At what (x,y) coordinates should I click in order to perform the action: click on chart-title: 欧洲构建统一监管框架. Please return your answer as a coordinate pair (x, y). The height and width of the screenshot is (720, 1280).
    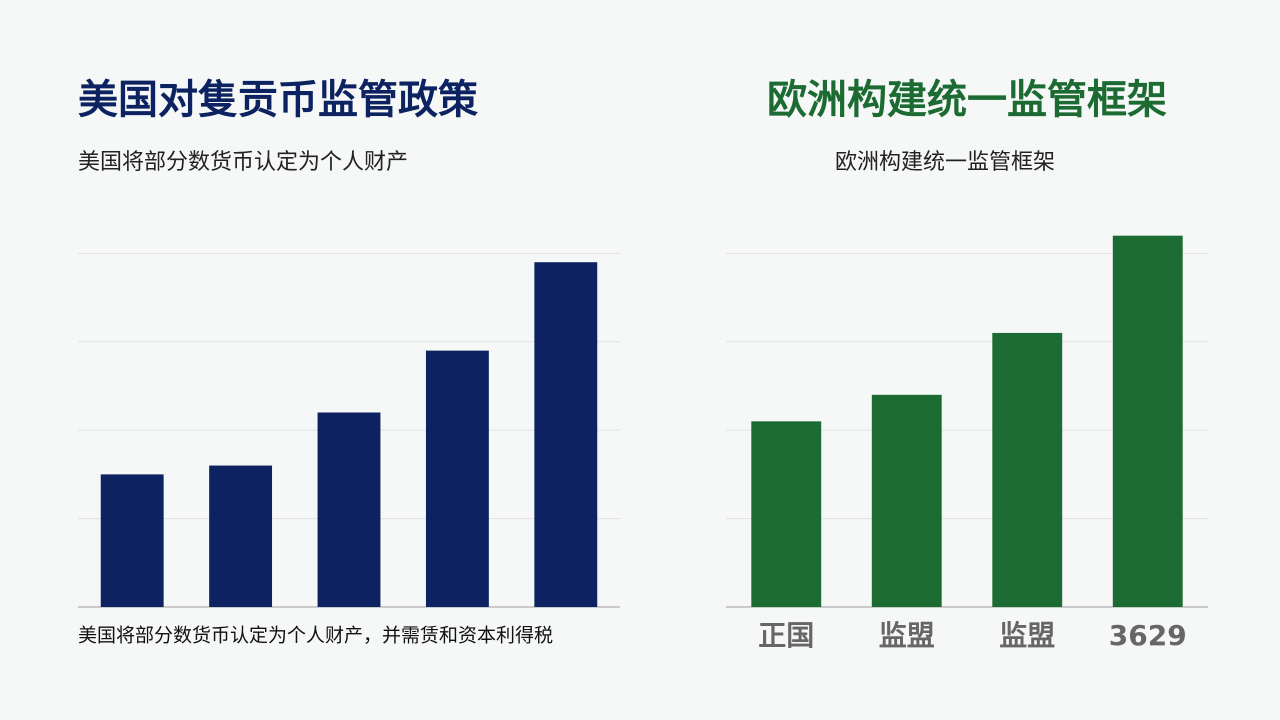
    Looking at the image, I should click on (967, 100).